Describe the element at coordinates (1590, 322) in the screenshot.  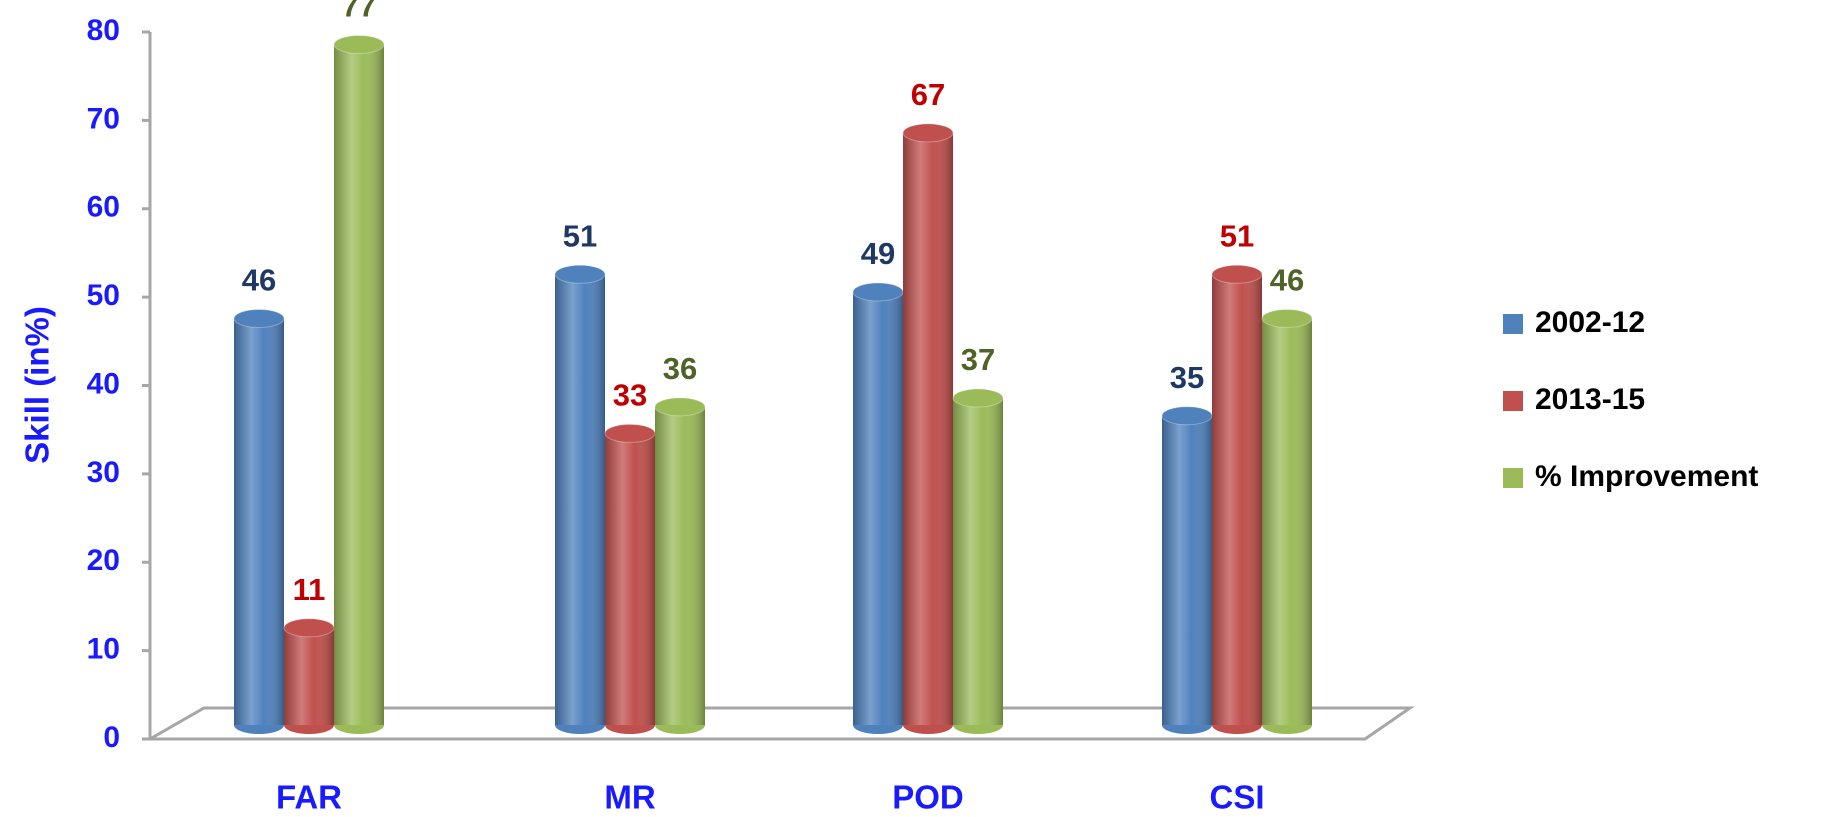
I see `legend-label: 2002-12` at that location.